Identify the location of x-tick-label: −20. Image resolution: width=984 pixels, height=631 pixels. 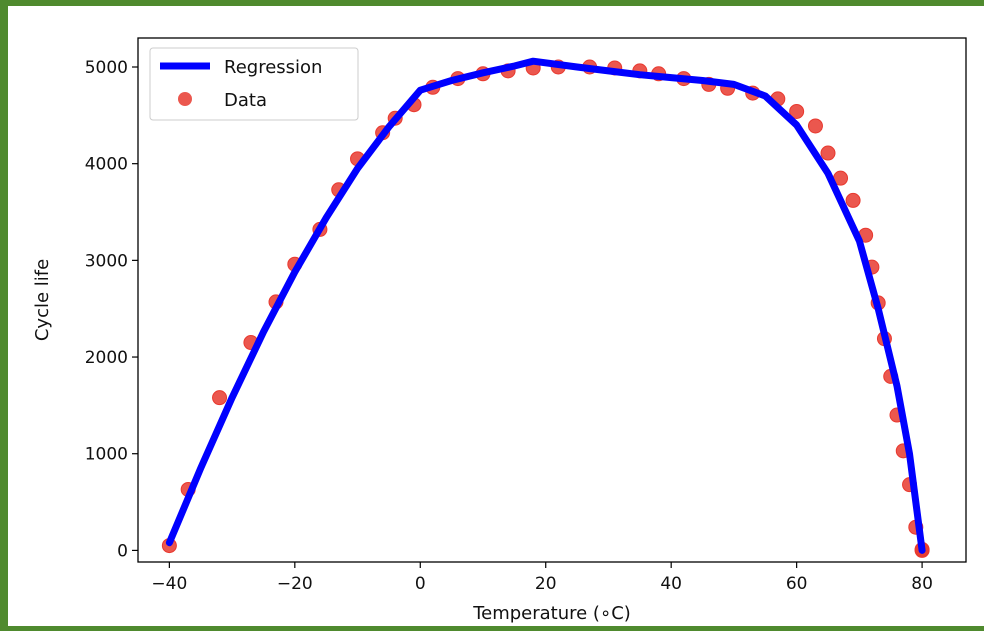
(295, 584).